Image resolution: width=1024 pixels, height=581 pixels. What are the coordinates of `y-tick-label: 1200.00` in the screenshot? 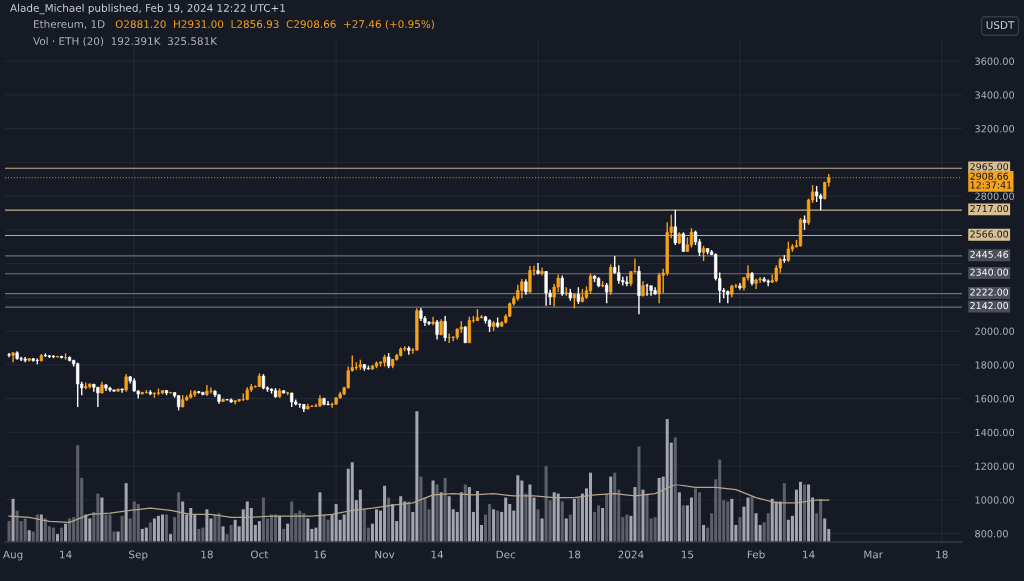 It's located at (995, 466).